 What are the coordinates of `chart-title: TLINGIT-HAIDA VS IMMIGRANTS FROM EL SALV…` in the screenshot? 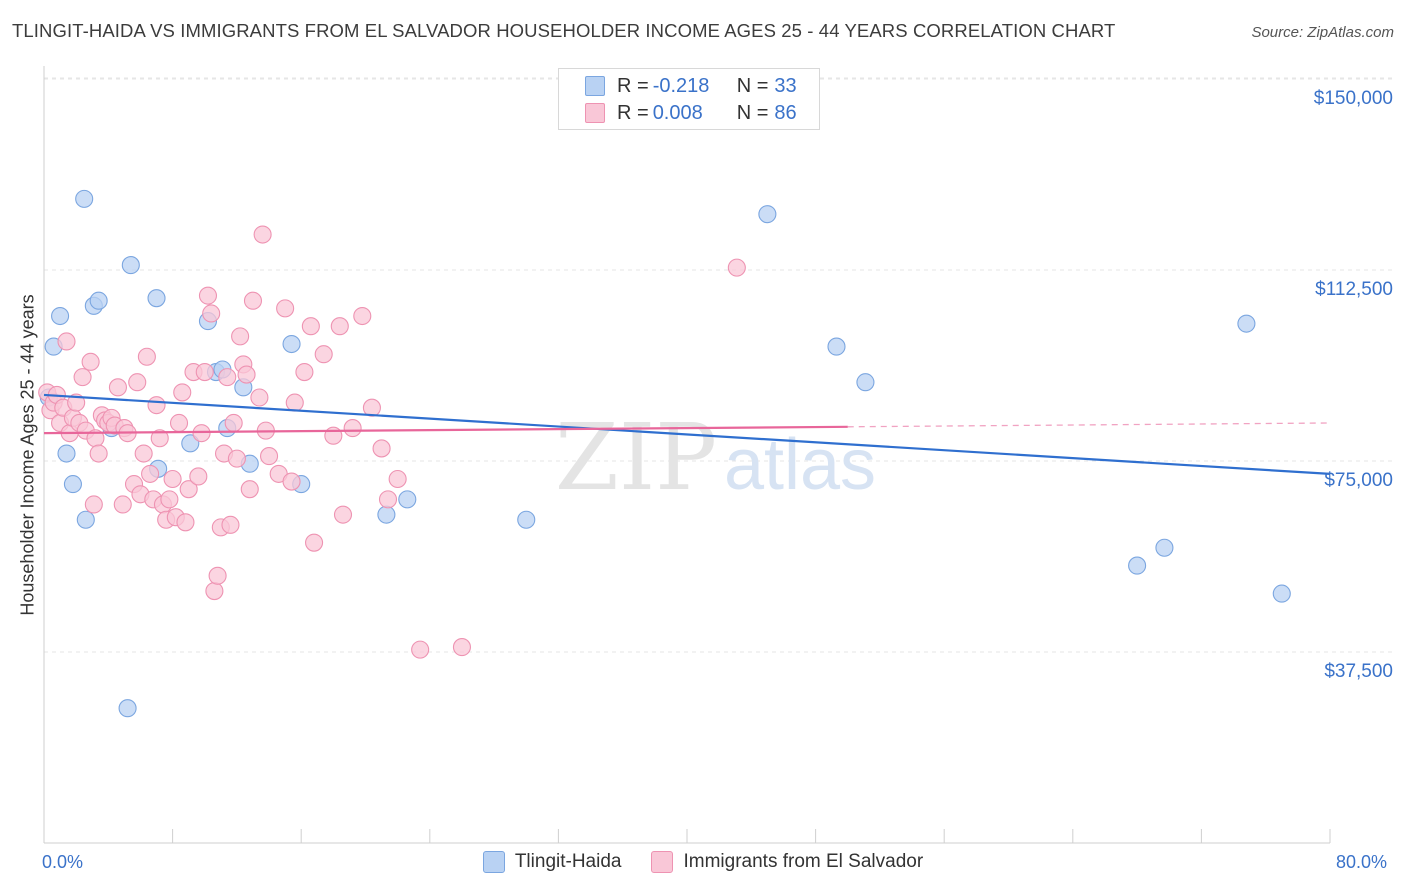 It's located at (564, 30).